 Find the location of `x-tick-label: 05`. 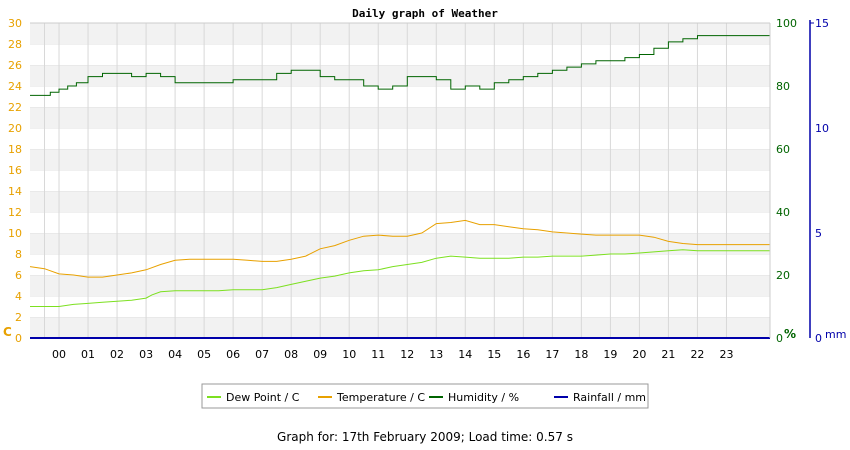

x-tick-label: 05 is located at coordinates (204, 354).